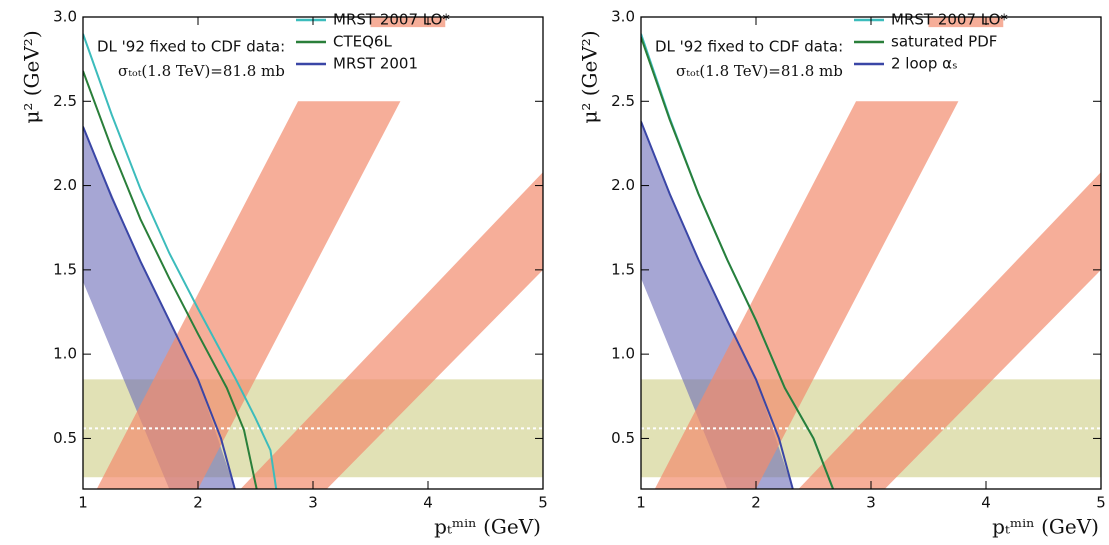  What do you see at coordinates (362, 42) in the screenshot?
I see `legend-label: CTEQ6L` at bounding box center [362, 42].